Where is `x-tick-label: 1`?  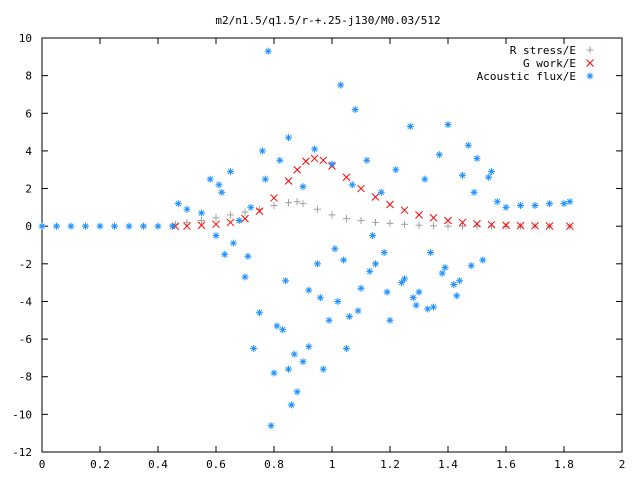
x-tick-label: 1 is located at coordinates (332, 464).